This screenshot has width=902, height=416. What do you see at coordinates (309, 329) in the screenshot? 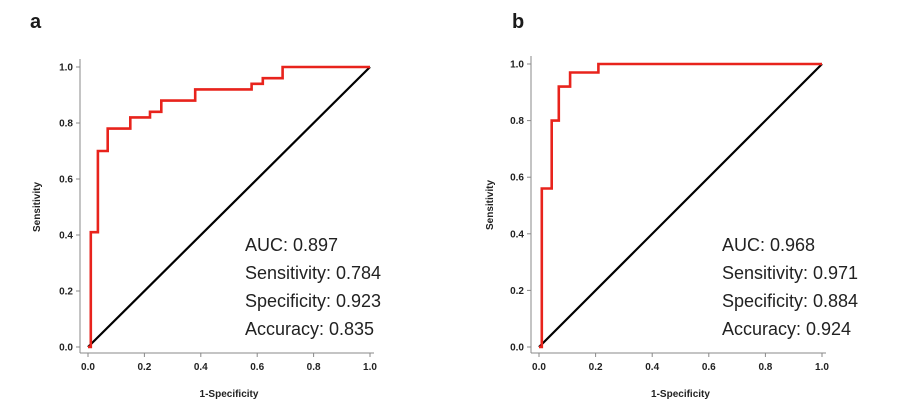
I see `stat-annotation: Accuracy: 0.835` at bounding box center [309, 329].